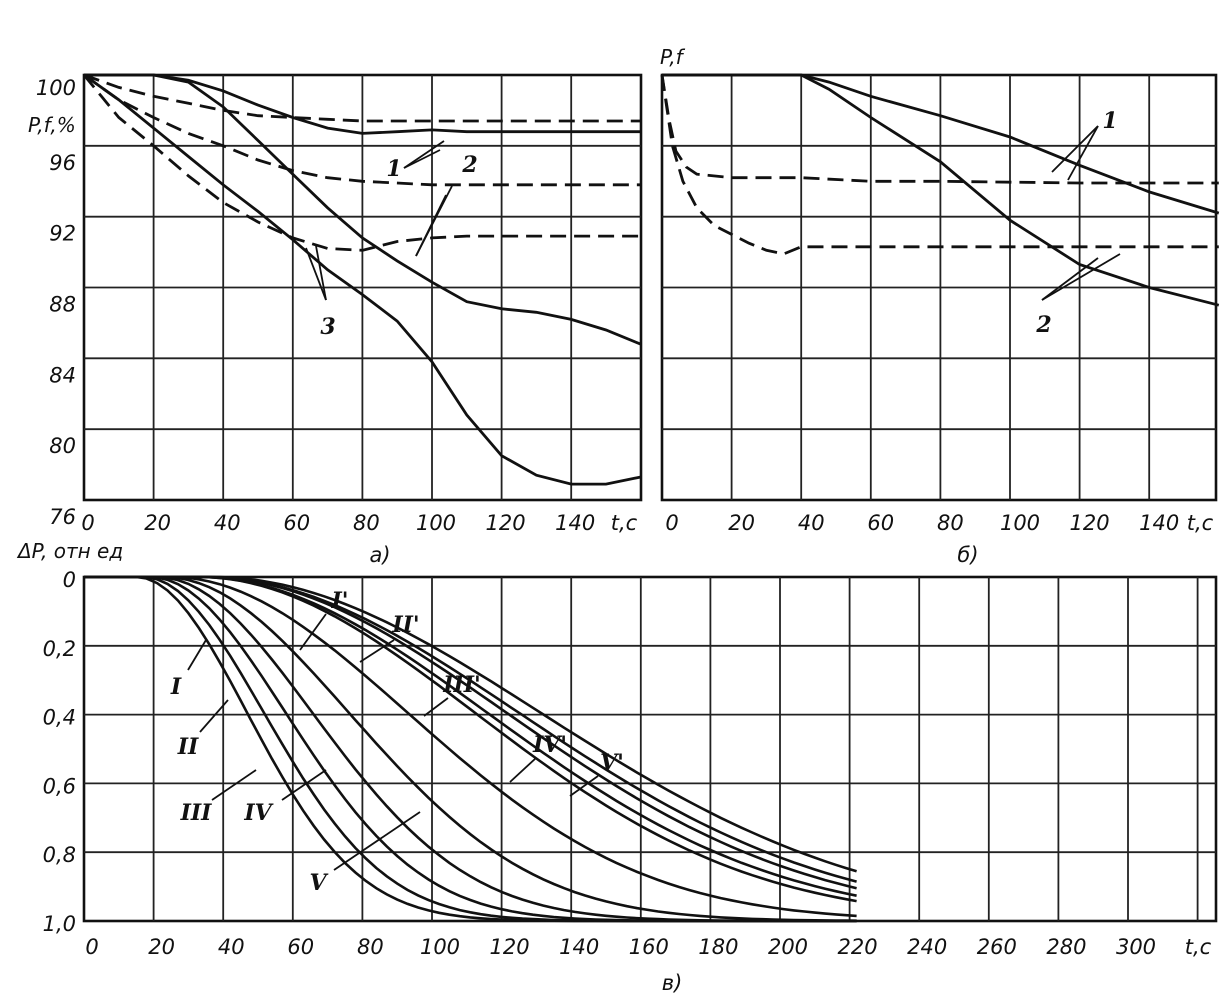 Image resolution: width=1223 pixels, height=998 pixels. Describe the element at coordinates (62, 234) in the screenshot. I see `panel-a-y-tick: 92` at that location.